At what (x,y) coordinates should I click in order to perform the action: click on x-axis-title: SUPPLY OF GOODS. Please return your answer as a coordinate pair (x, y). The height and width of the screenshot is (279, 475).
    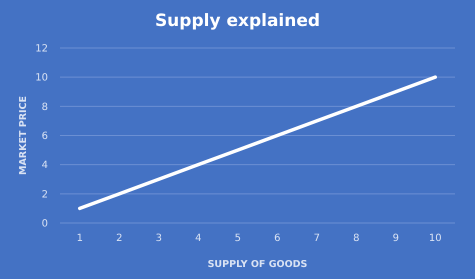
    Looking at the image, I should click on (258, 264).